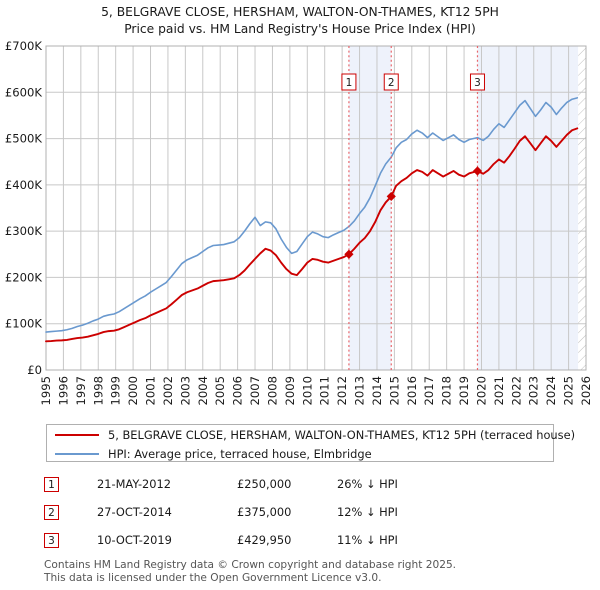  Describe the element at coordinates (151, 391) in the screenshot. I see `svg-text: 2001` at that location.